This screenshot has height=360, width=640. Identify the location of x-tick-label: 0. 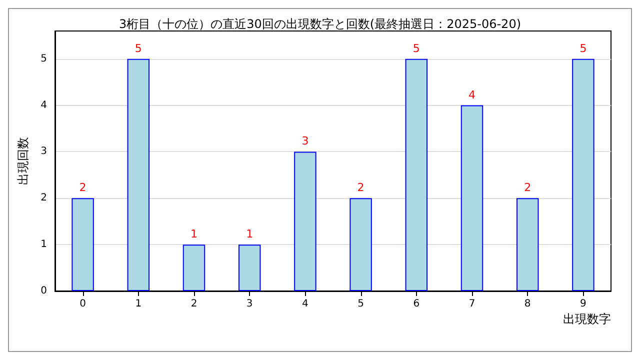
(83, 304).